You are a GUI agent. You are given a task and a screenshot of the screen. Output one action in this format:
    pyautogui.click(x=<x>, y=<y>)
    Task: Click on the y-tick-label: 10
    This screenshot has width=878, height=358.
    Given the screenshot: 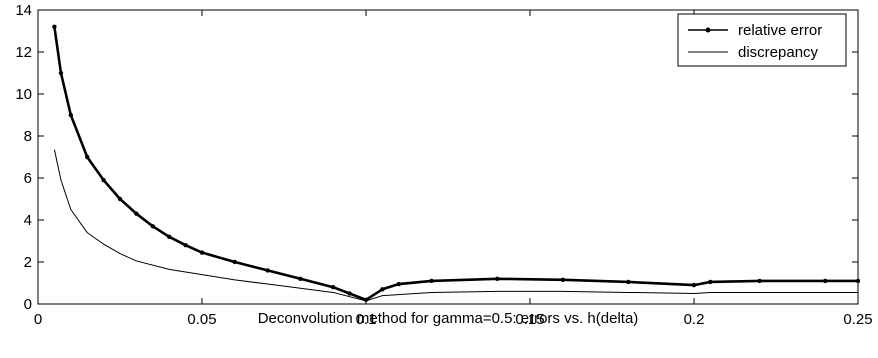 What is the action you would take?
    pyautogui.click(x=23, y=94)
    